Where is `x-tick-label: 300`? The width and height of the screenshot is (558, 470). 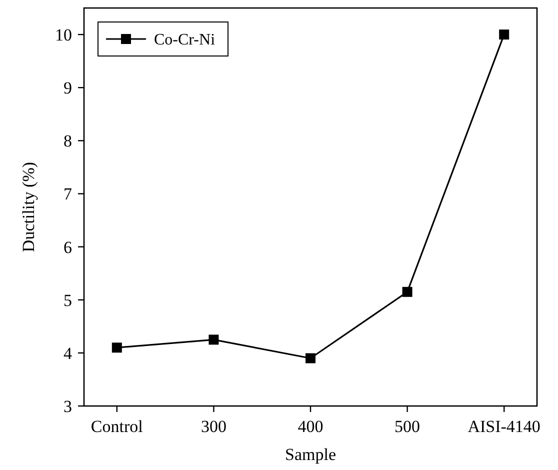 x-tick-label: 300 is located at coordinates (213, 426).